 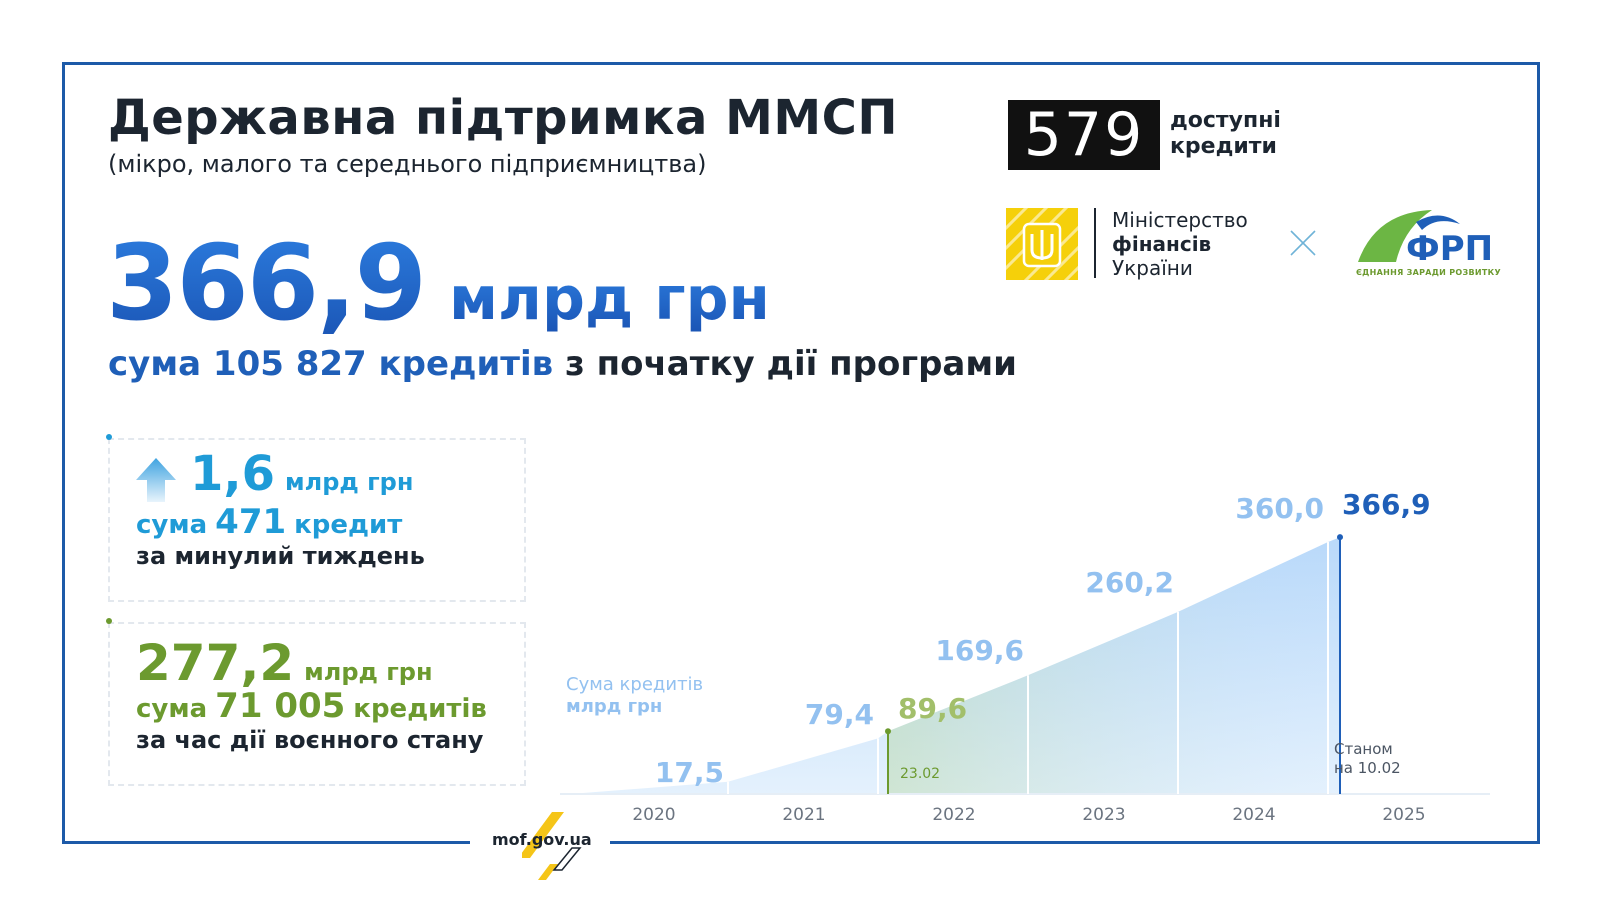 I want to click on current-note-line-2: на 10.02, so click(x=1367, y=768).